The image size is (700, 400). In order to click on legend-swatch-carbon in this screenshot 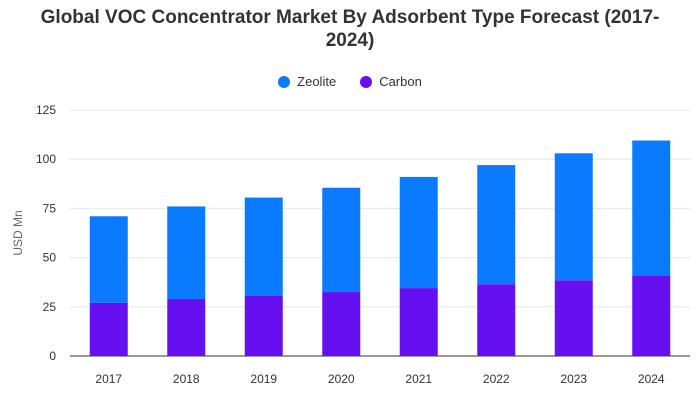, I will do `click(366, 81)`.